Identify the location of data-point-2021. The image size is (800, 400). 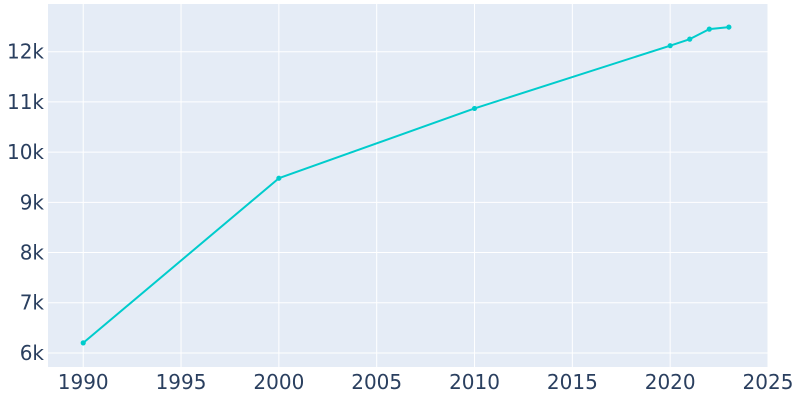
(690, 39).